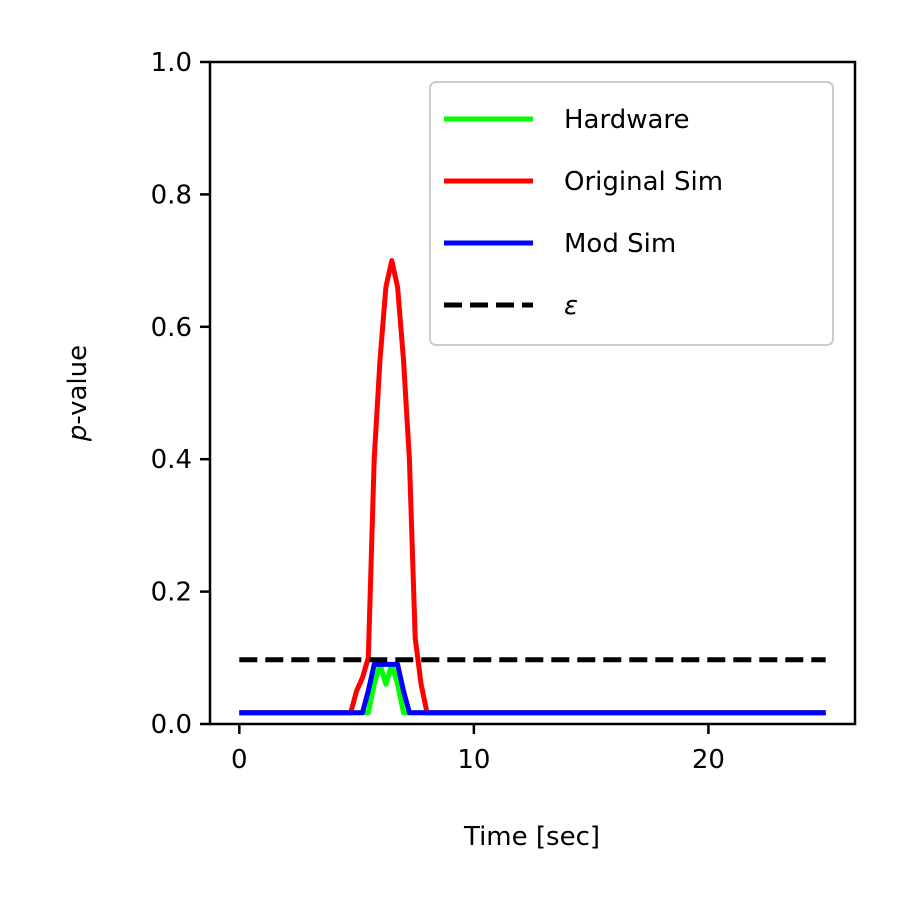  I want to click on x-tick-label: 0, so click(239, 760).